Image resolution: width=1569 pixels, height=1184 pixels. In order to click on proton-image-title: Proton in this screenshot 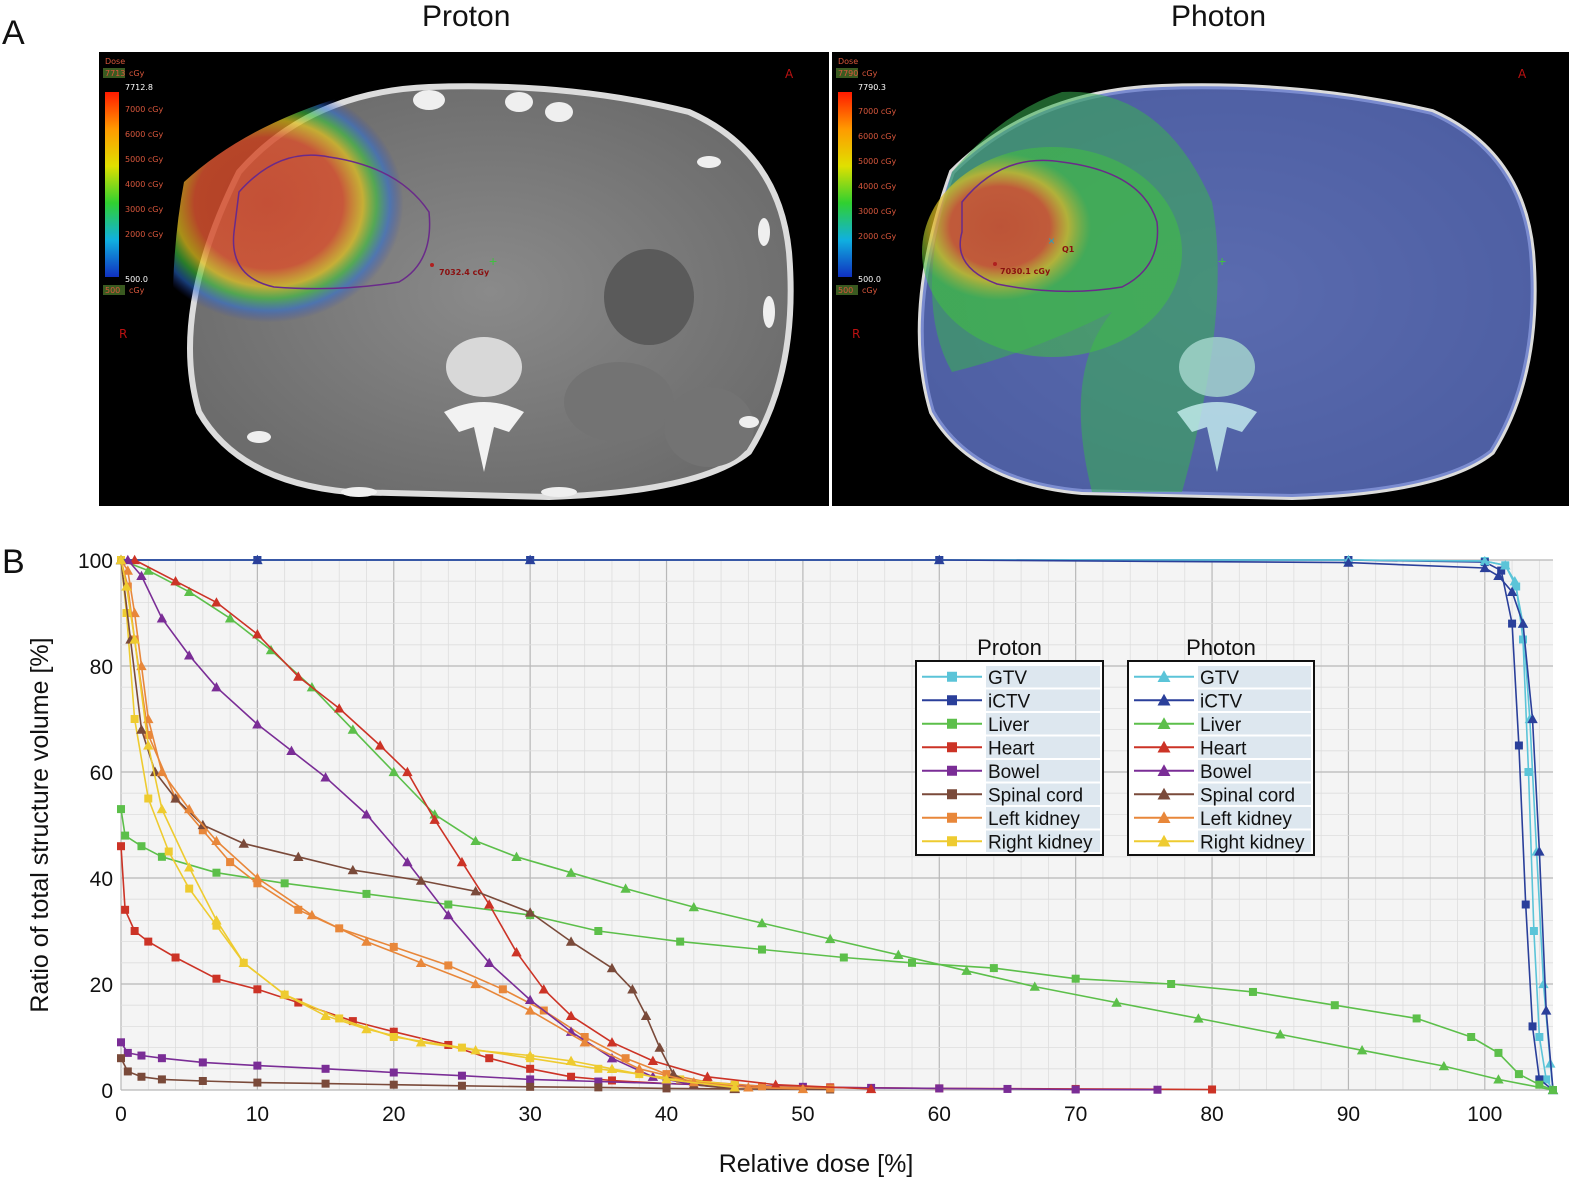, I will do `click(466, 16)`.